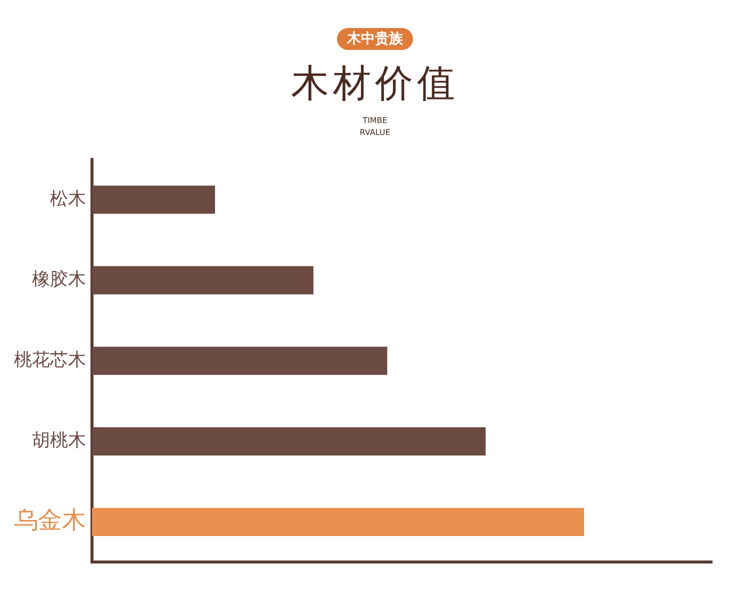 The height and width of the screenshot is (611, 750). I want to click on y-tick-label: 桃花芯木, so click(50, 359).